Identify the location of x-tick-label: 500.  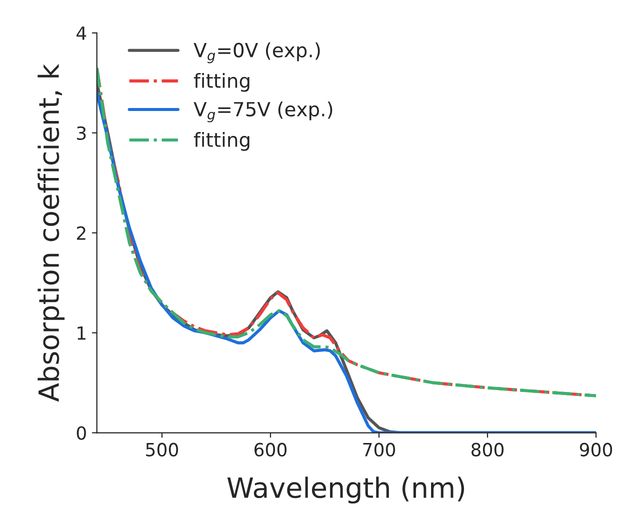
(162, 449).